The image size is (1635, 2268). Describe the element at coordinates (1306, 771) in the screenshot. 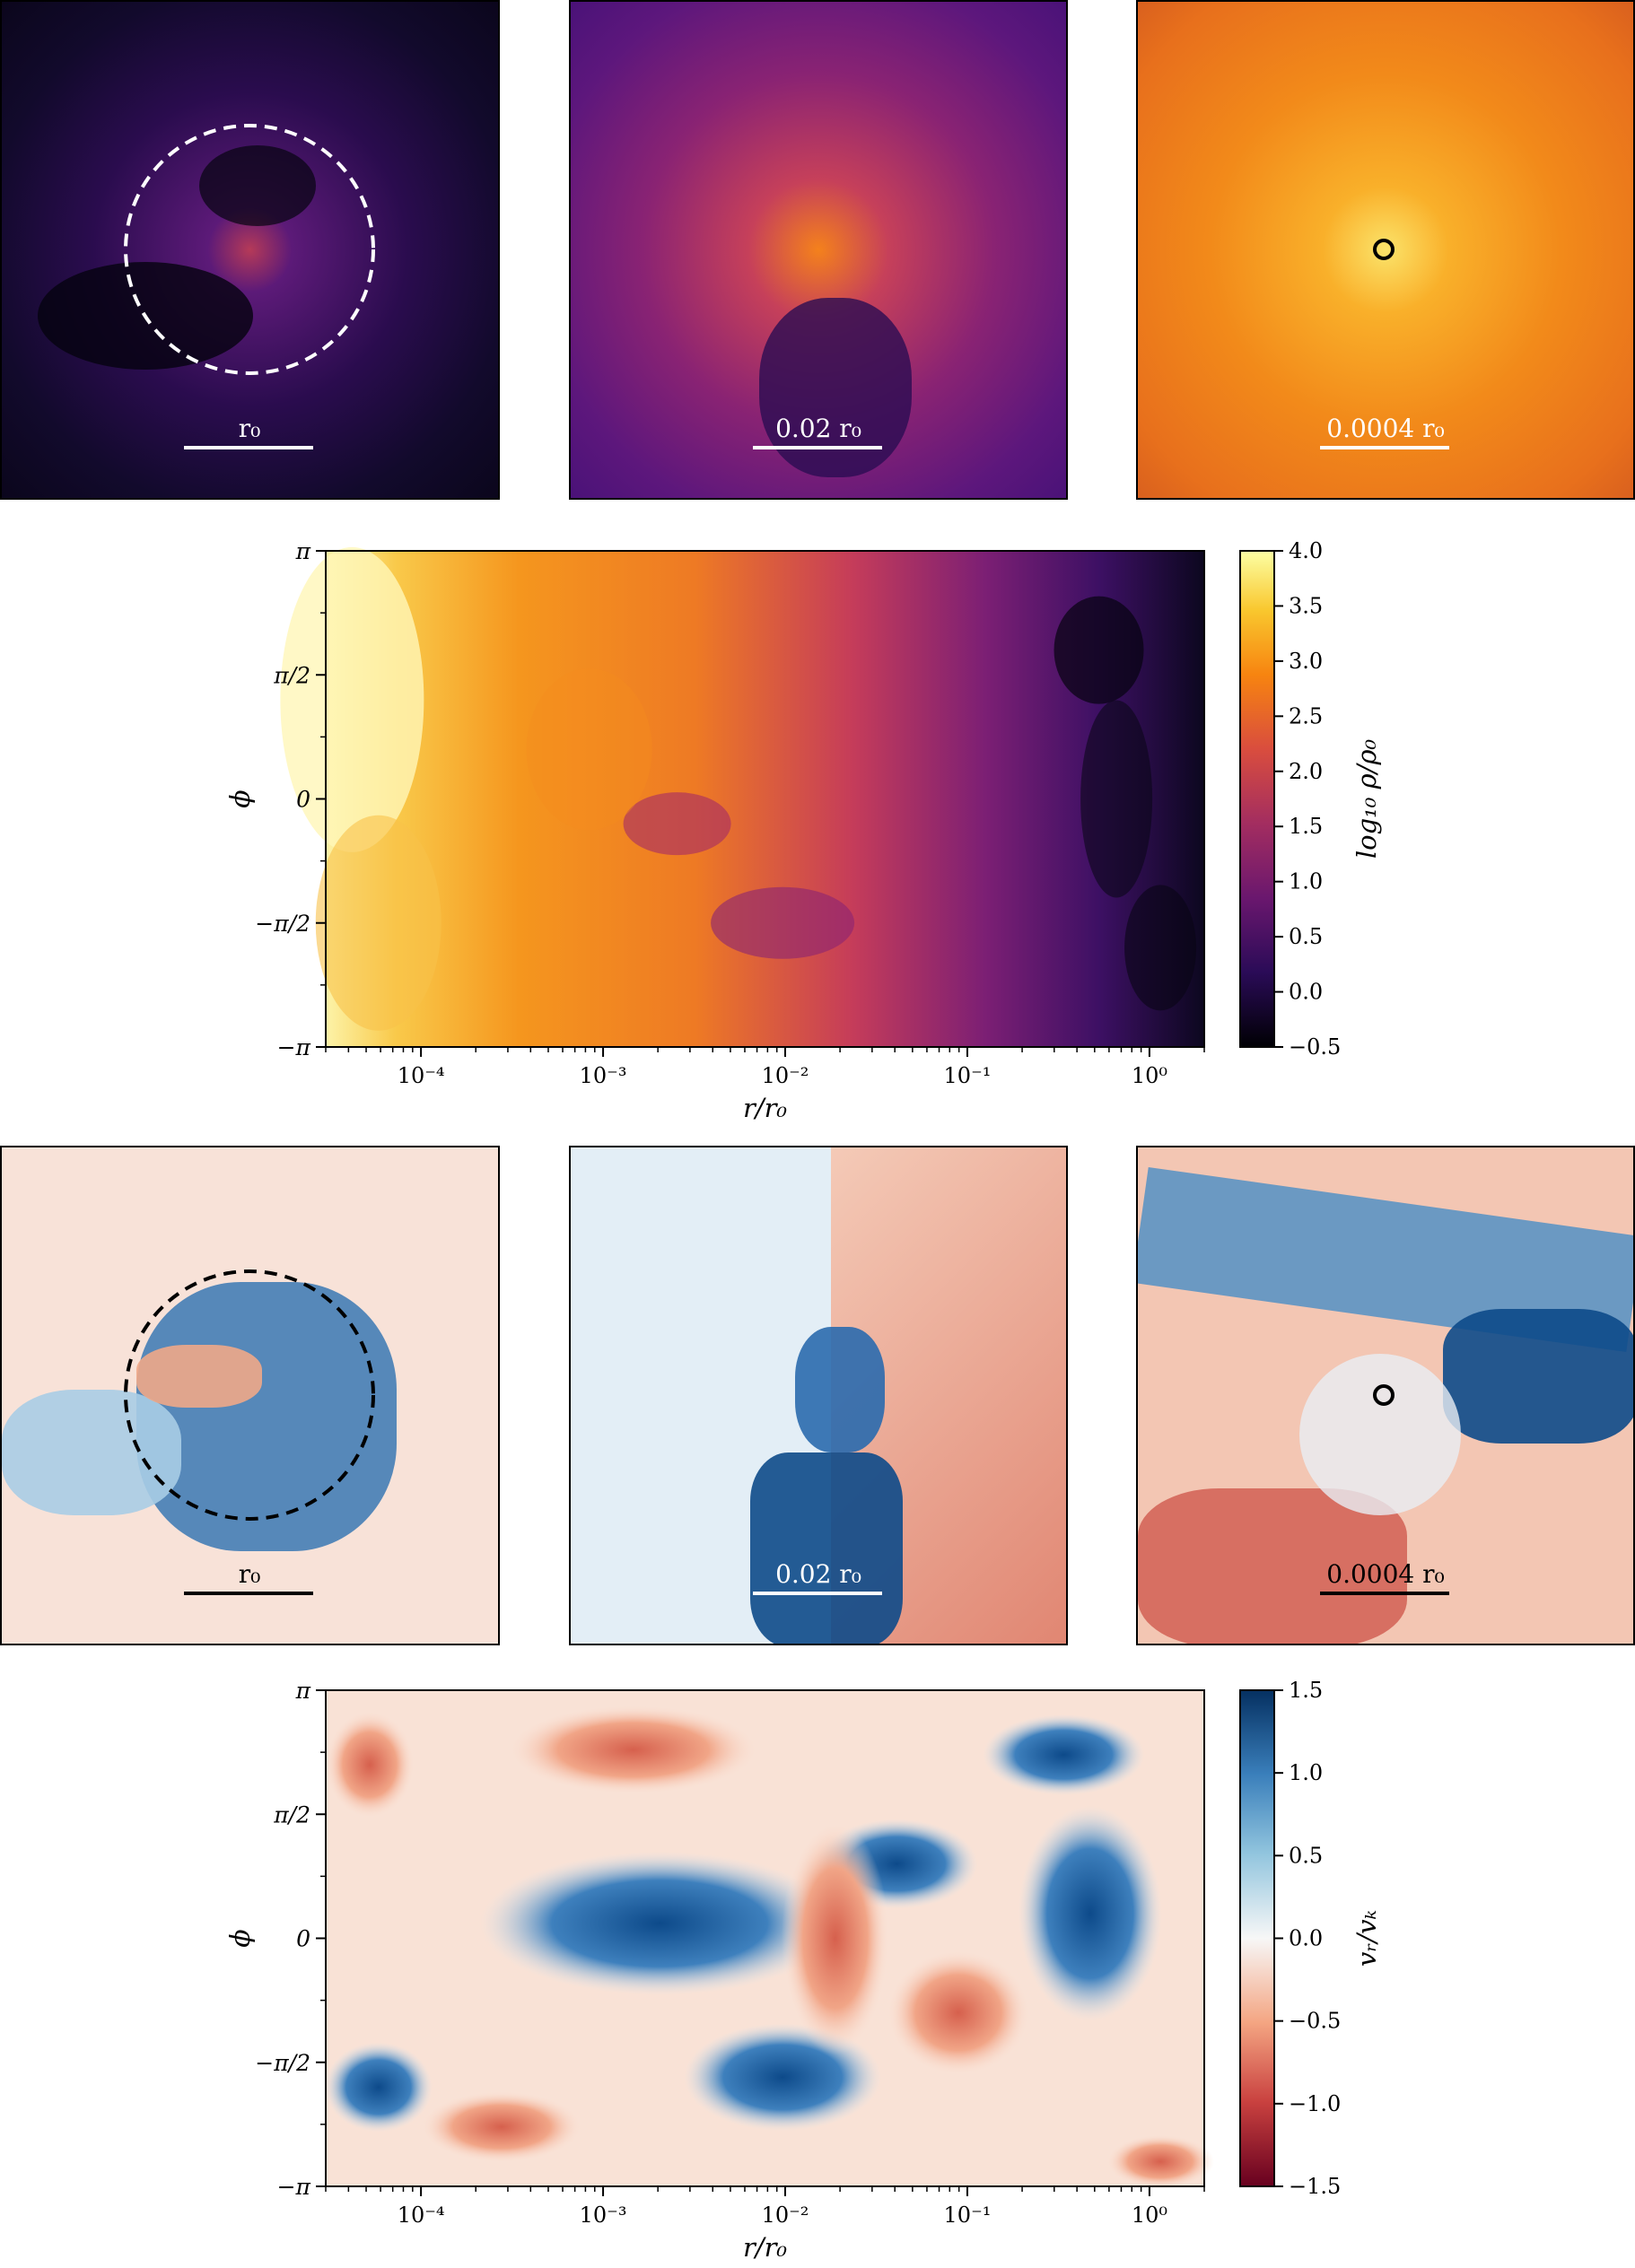

I see `density-colorbar-tick-label: 2.0` at that location.